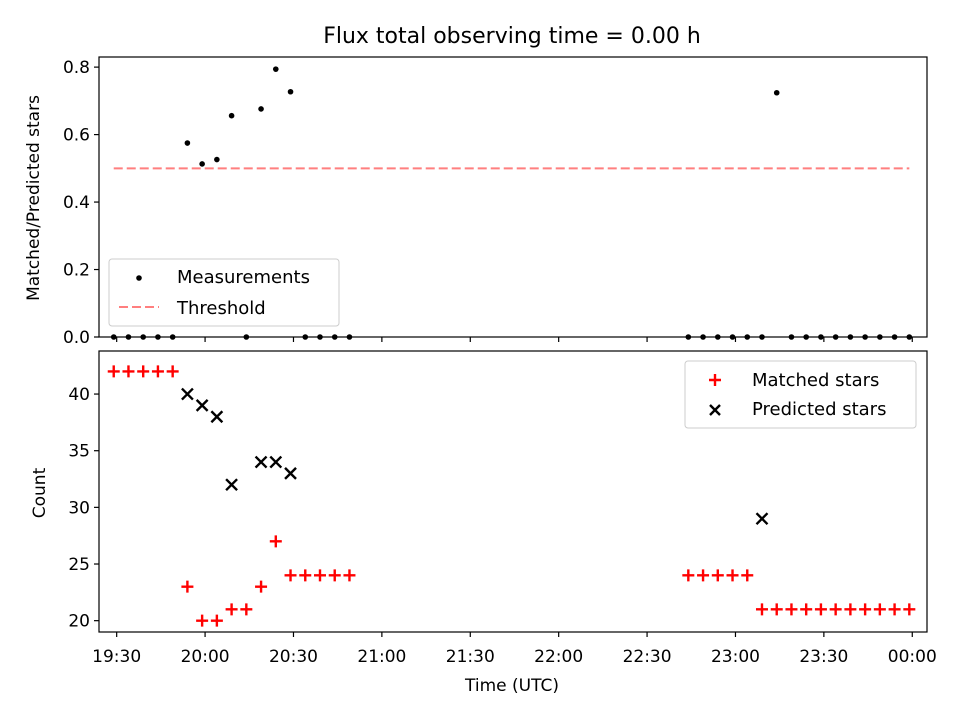 This screenshot has width=960, height=720. I want to click on top-y-axis-label: Matched/Predicted stars, so click(34, 198).